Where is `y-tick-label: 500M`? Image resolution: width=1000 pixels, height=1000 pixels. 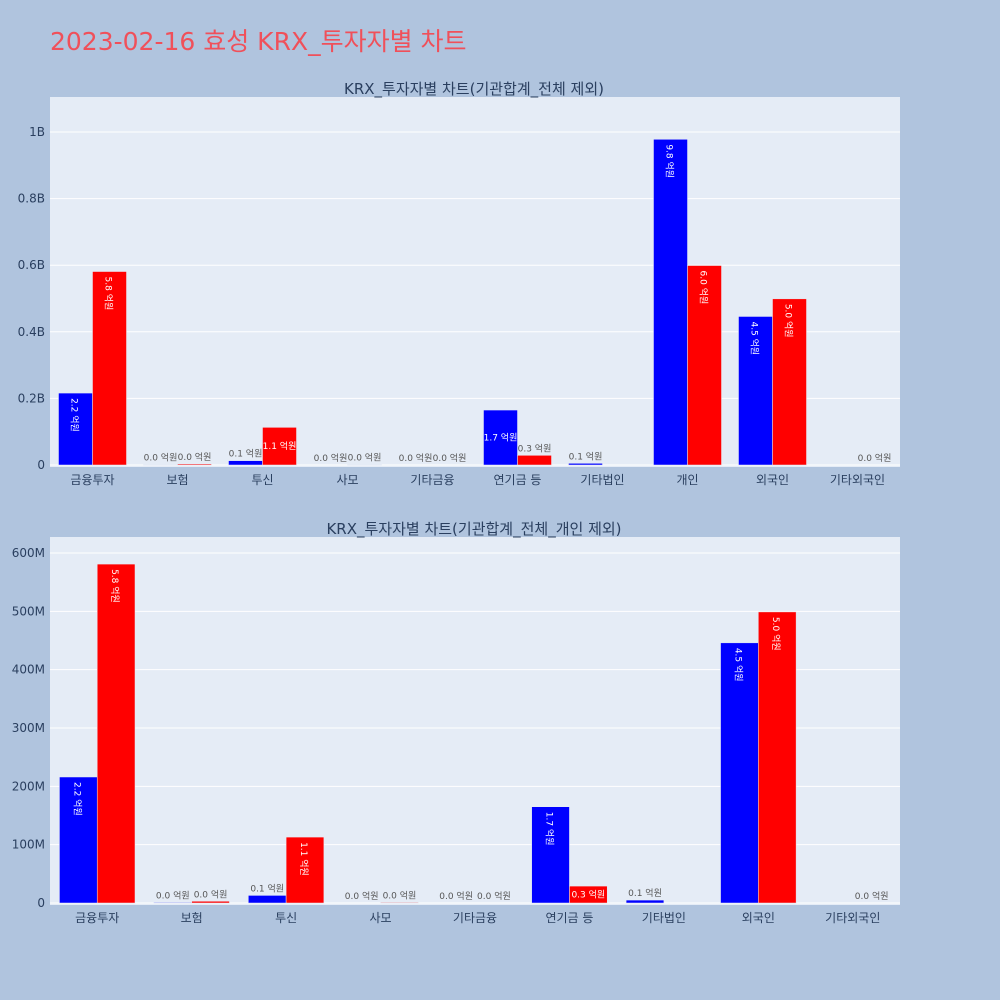
y-tick-label: 500M is located at coordinates (28, 611).